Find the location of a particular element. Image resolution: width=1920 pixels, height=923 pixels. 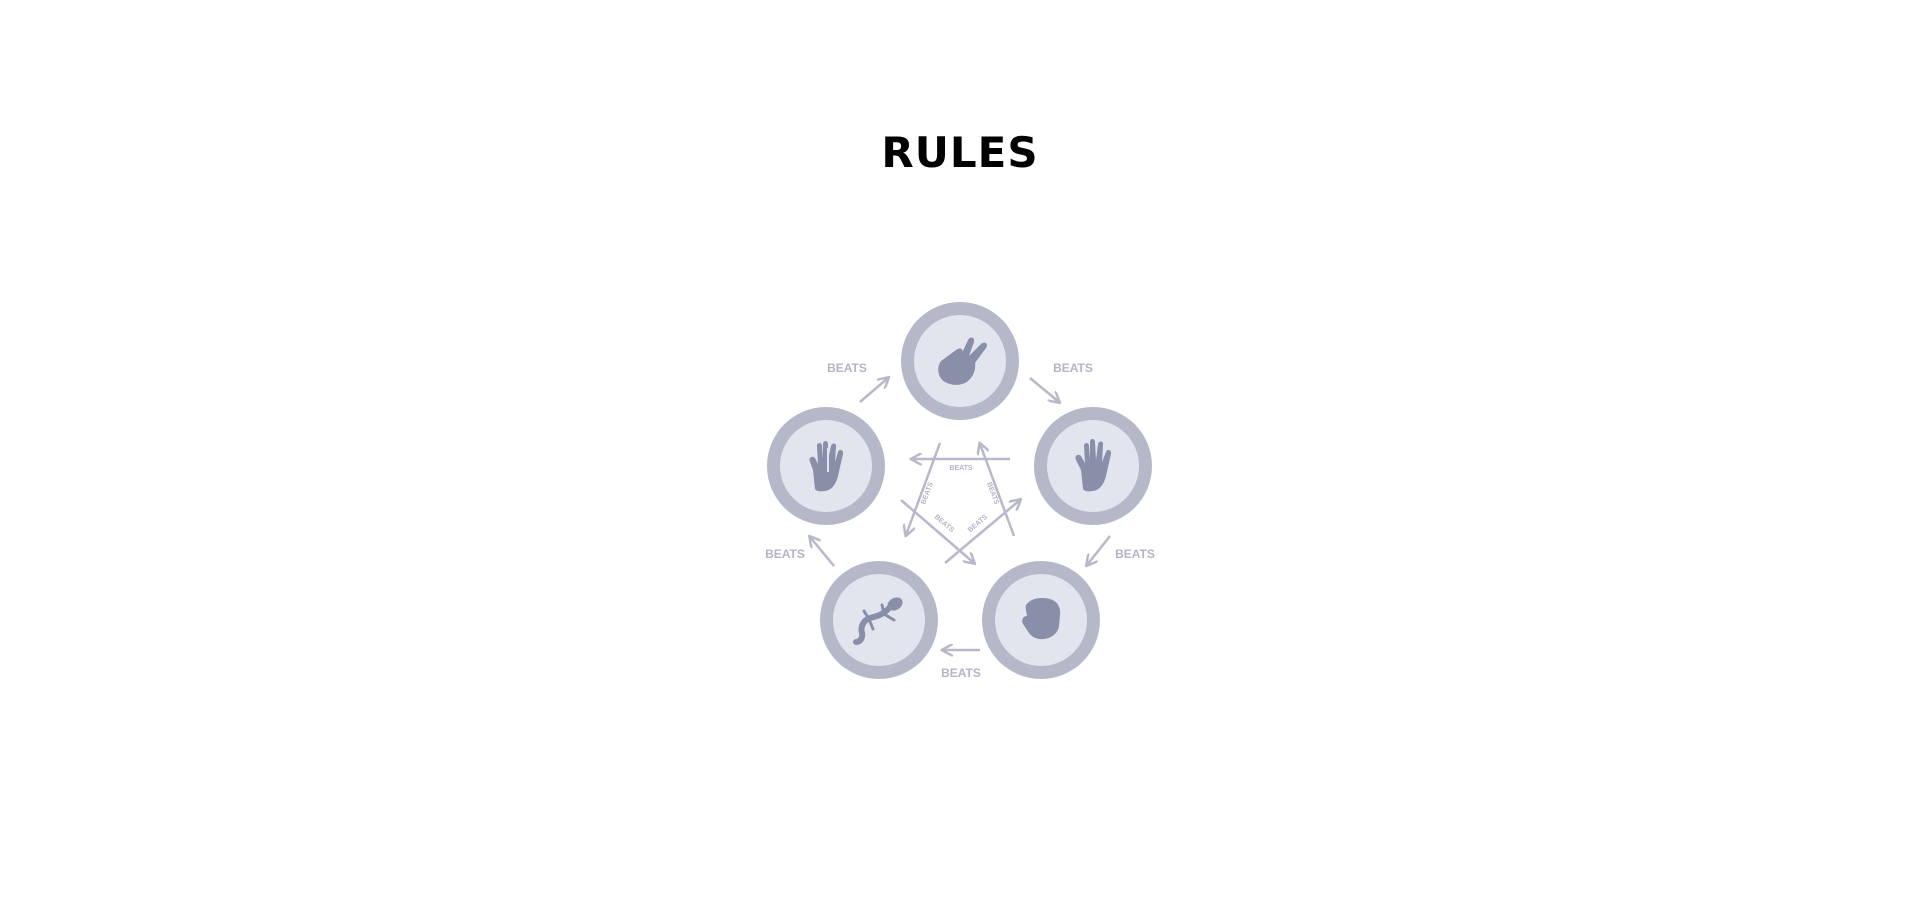

spock-hand-icon is located at coordinates (826, 466).